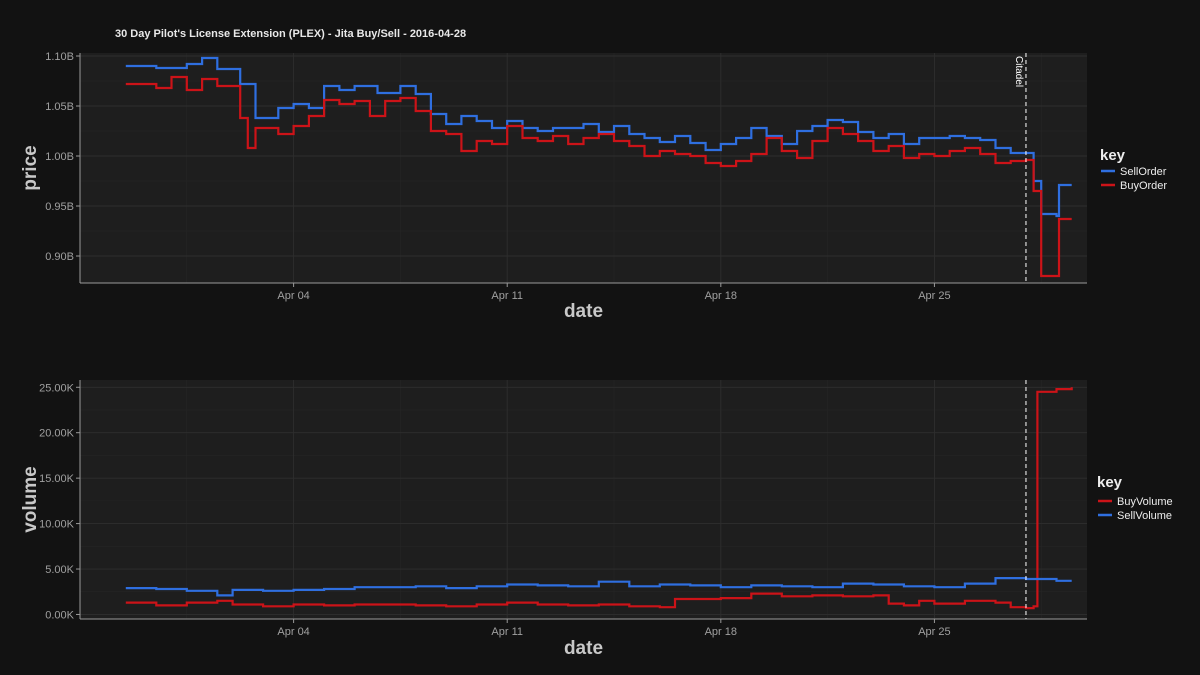 The image size is (1200, 675). What do you see at coordinates (59, 157) in the screenshot?
I see `y-tick-label: 1.00B` at bounding box center [59, 157].